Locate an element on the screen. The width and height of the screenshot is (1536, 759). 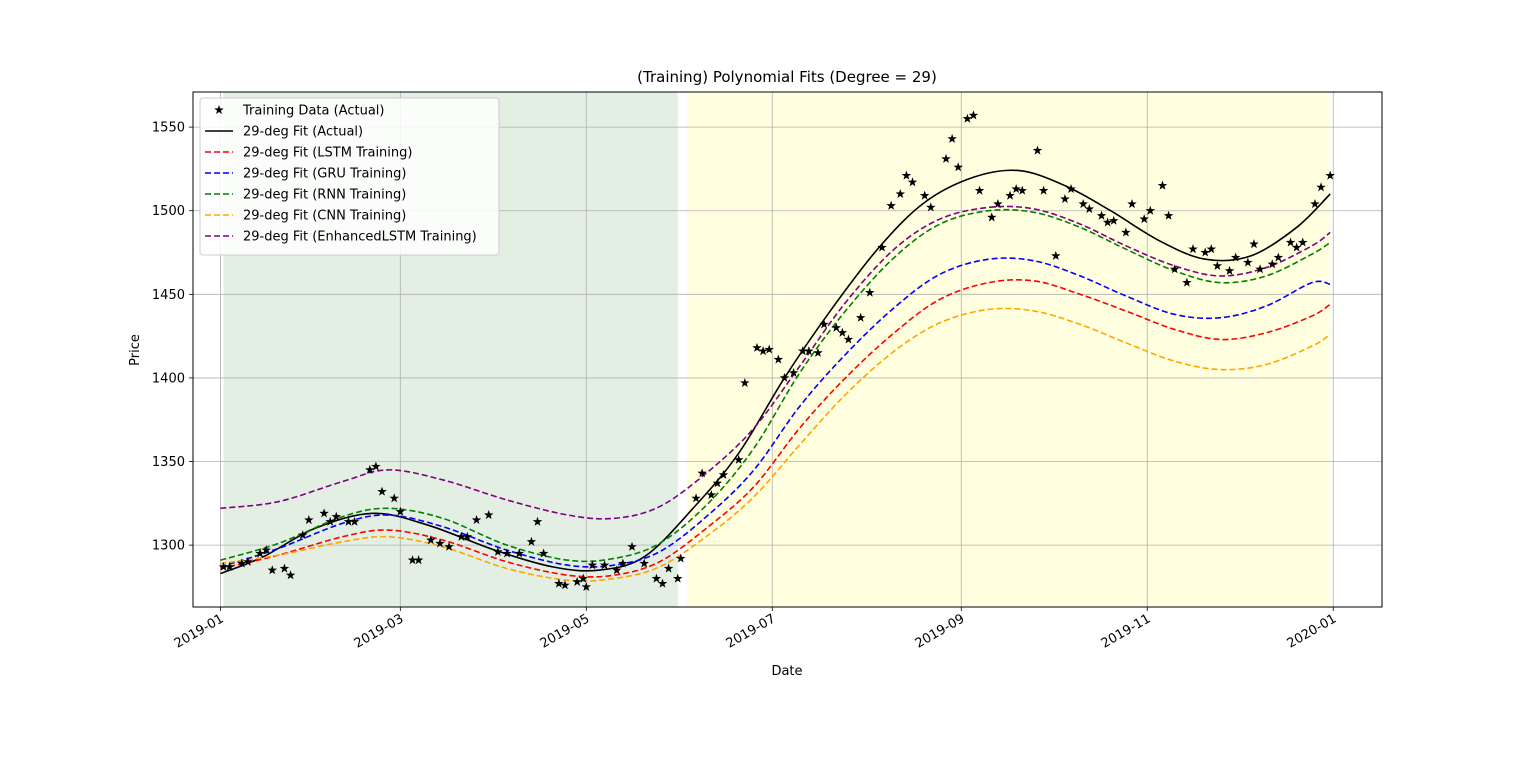
legend-label: 29-deg Fit (GRU Training) is located at coordinates (324, 174).